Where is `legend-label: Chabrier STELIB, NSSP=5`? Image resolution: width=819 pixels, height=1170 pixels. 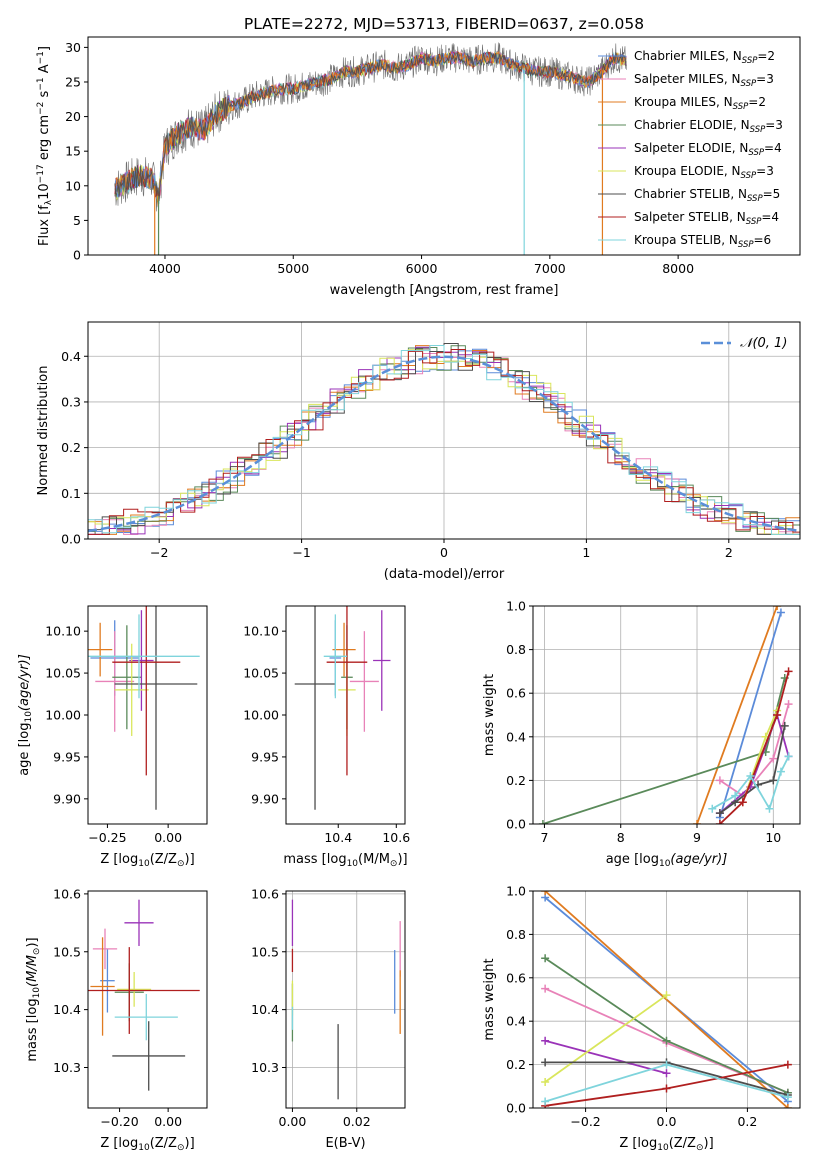 legend-label: Chabrier STELIB, NSSP=5 is located at coordinates (707, 195).